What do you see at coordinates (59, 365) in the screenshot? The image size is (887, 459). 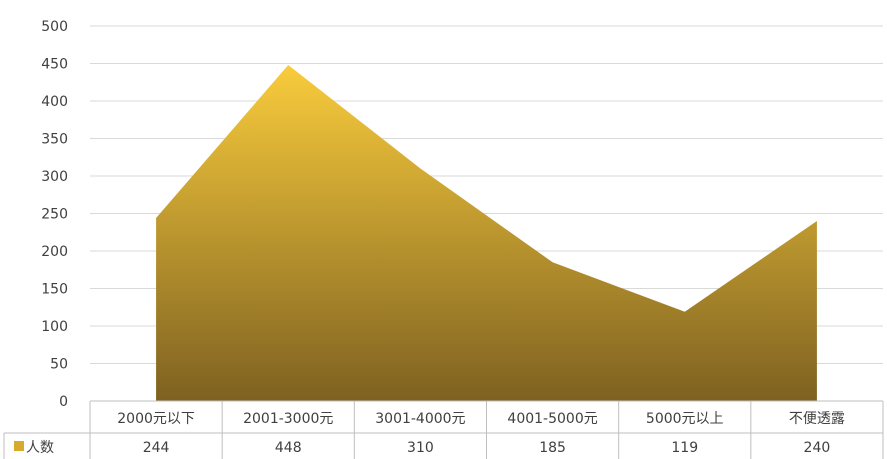 I see `y-tick-label: 50` at bounding box center [59, 365].